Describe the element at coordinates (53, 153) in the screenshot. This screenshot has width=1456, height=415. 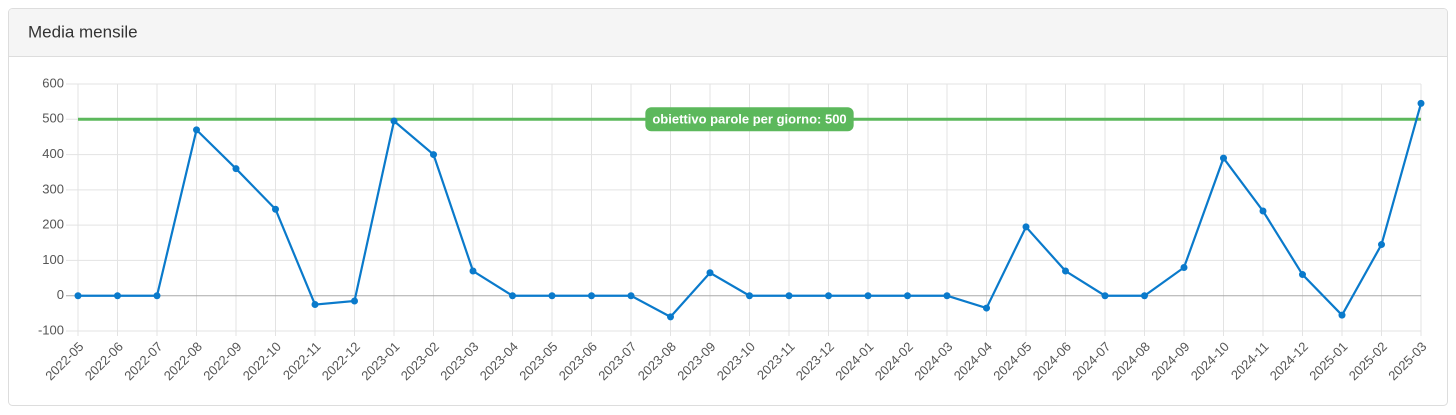
I see `y-tick-label: 400` at that location.